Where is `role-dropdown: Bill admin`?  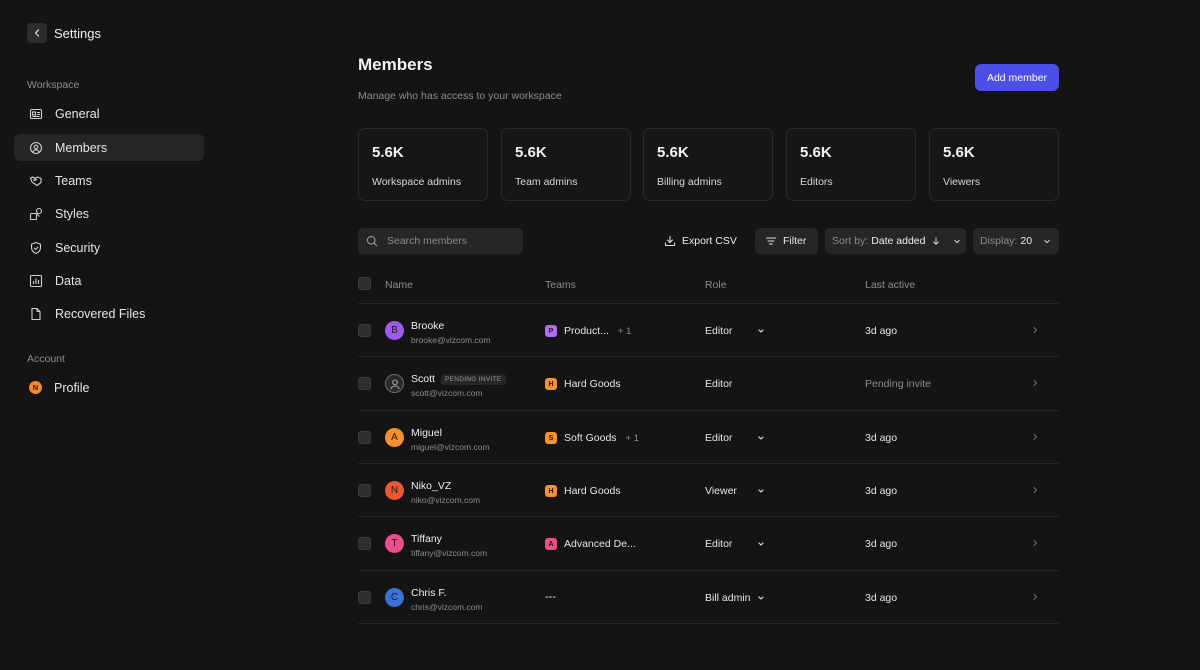 role-dropdown: Bill admin is located at coordinates (735, 598).